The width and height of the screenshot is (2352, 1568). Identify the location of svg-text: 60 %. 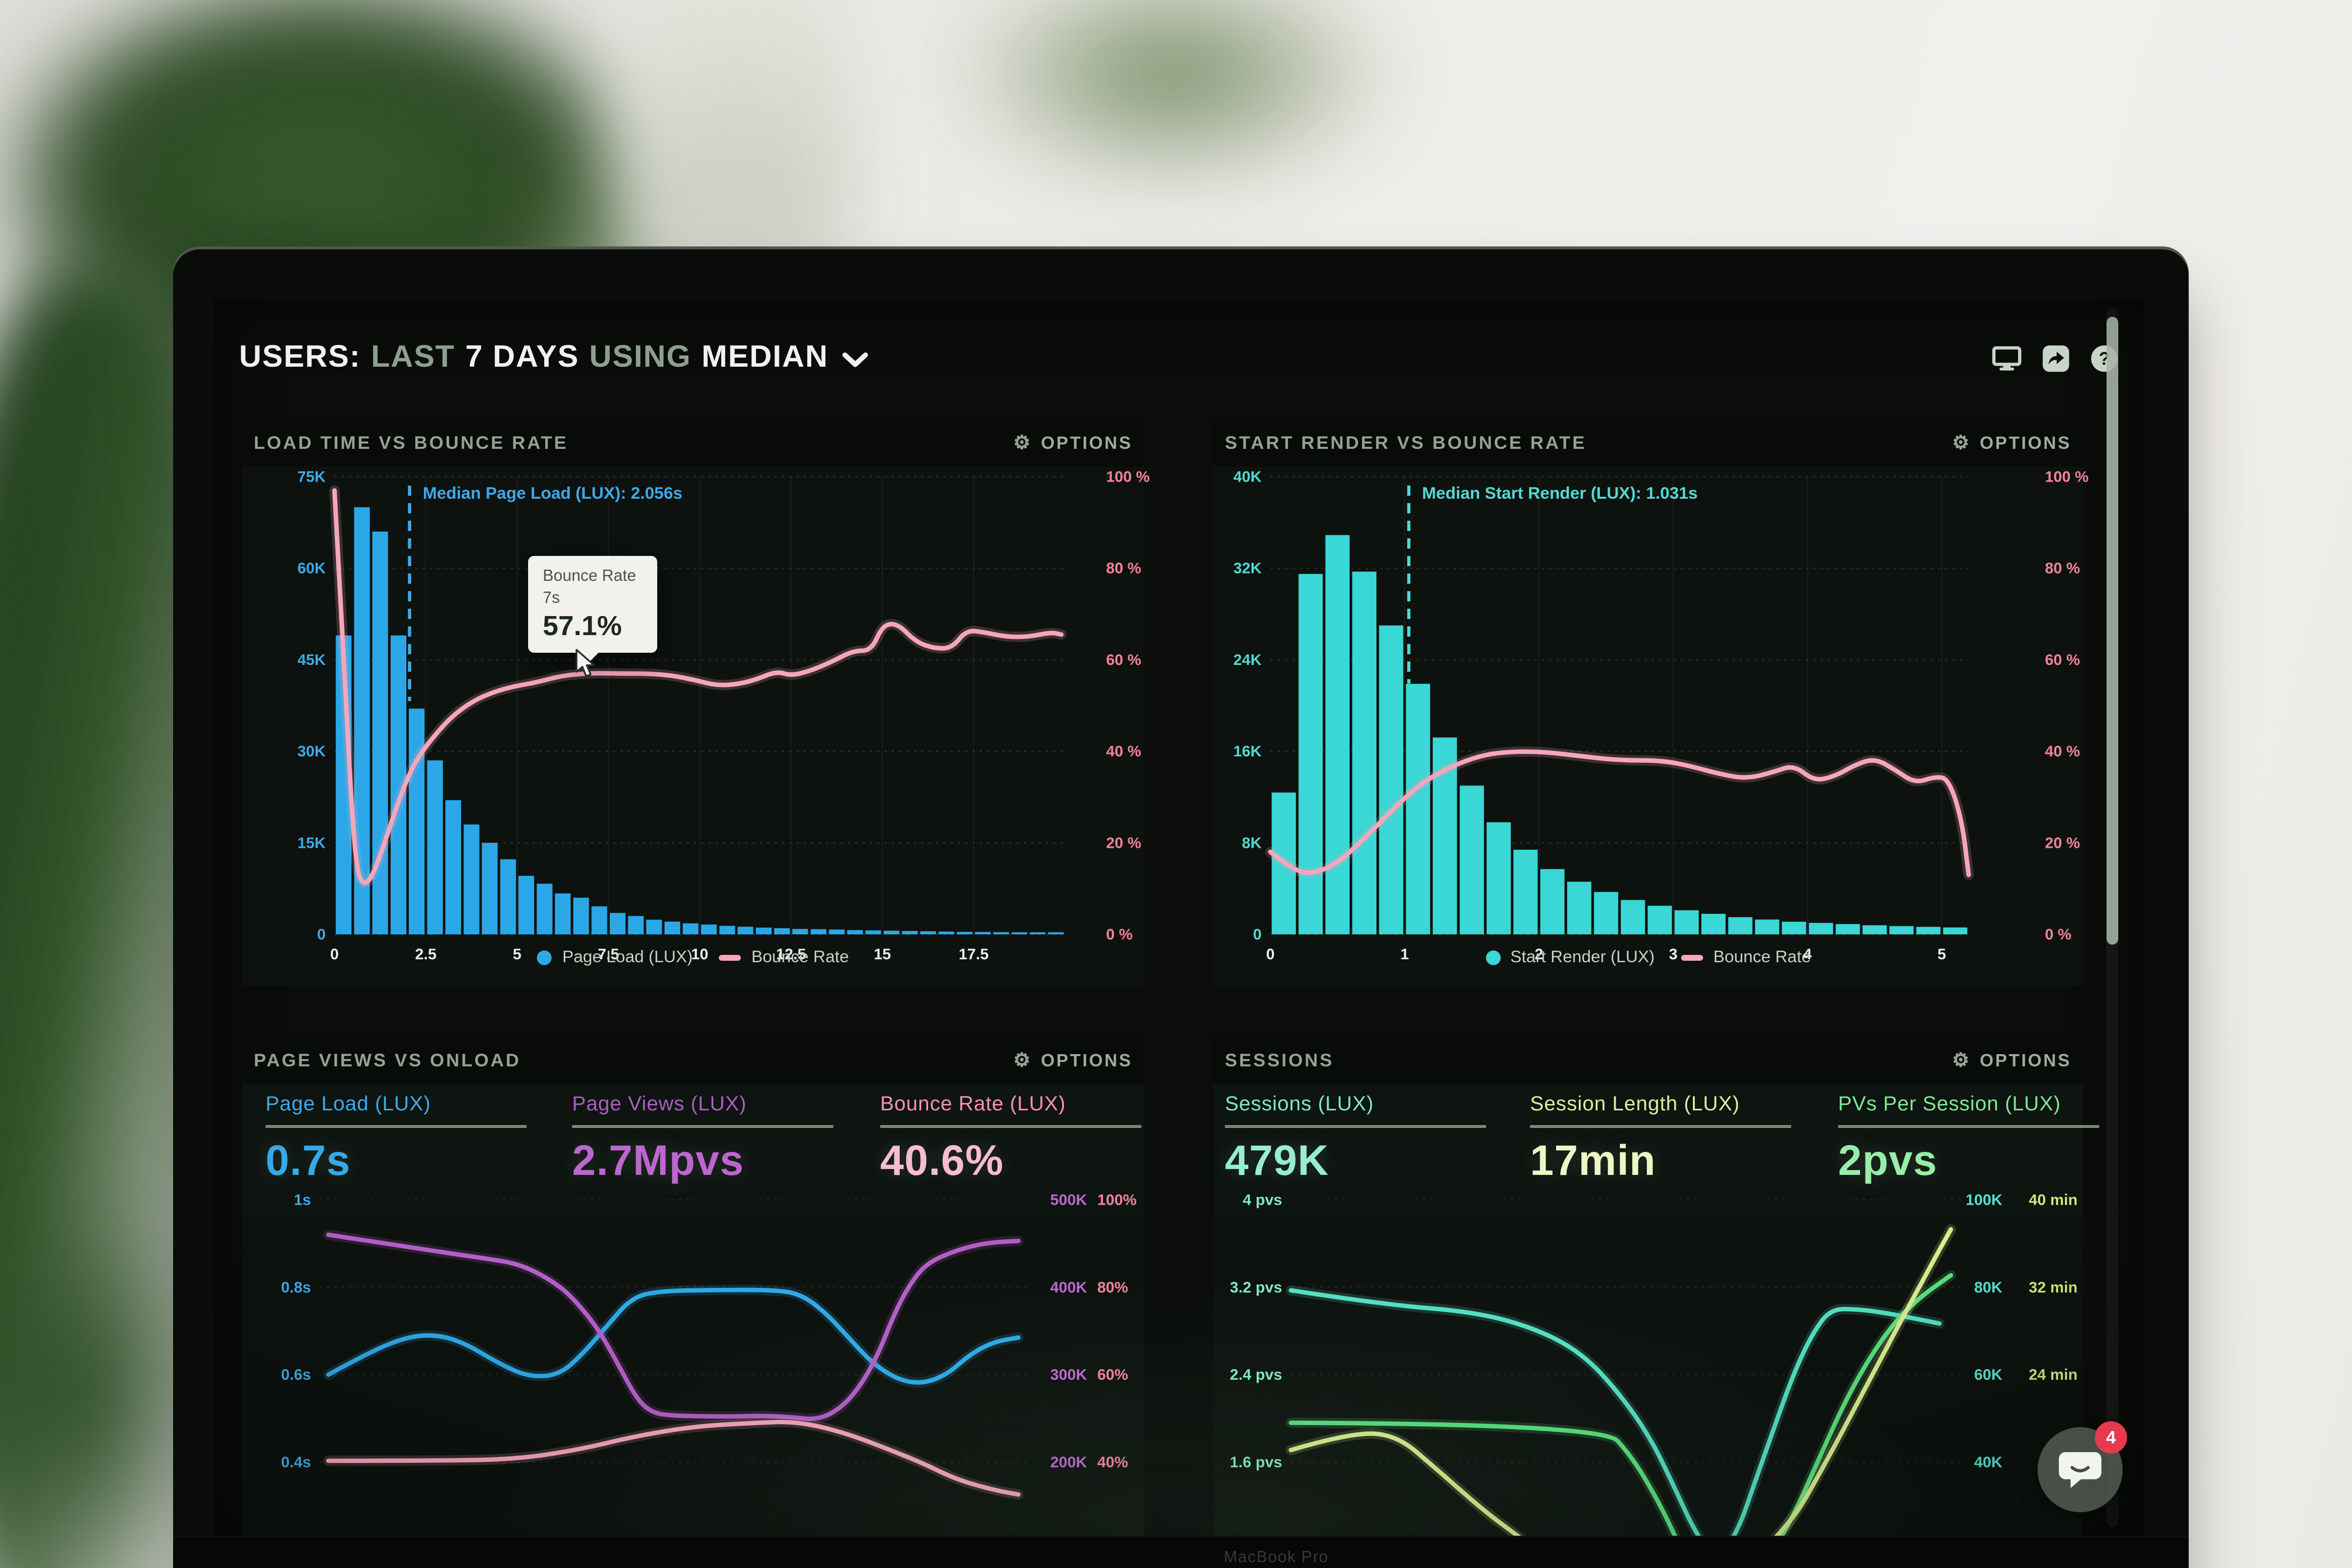
(1123, 659).